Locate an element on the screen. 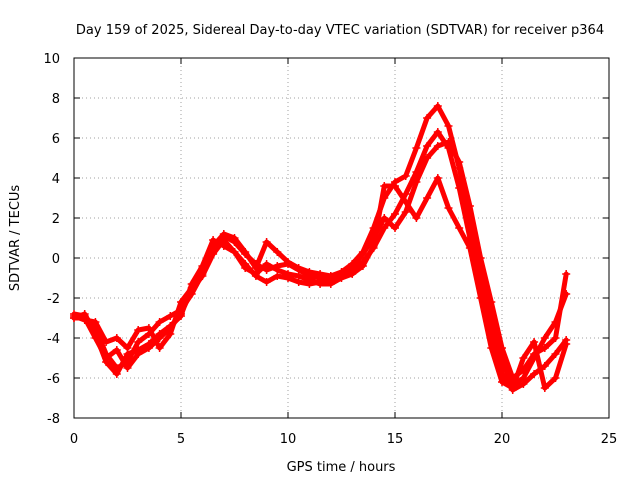 The width and height of the screenshot is (640, 480). y-tick-label: 2 is located at coordinates (56, 219).